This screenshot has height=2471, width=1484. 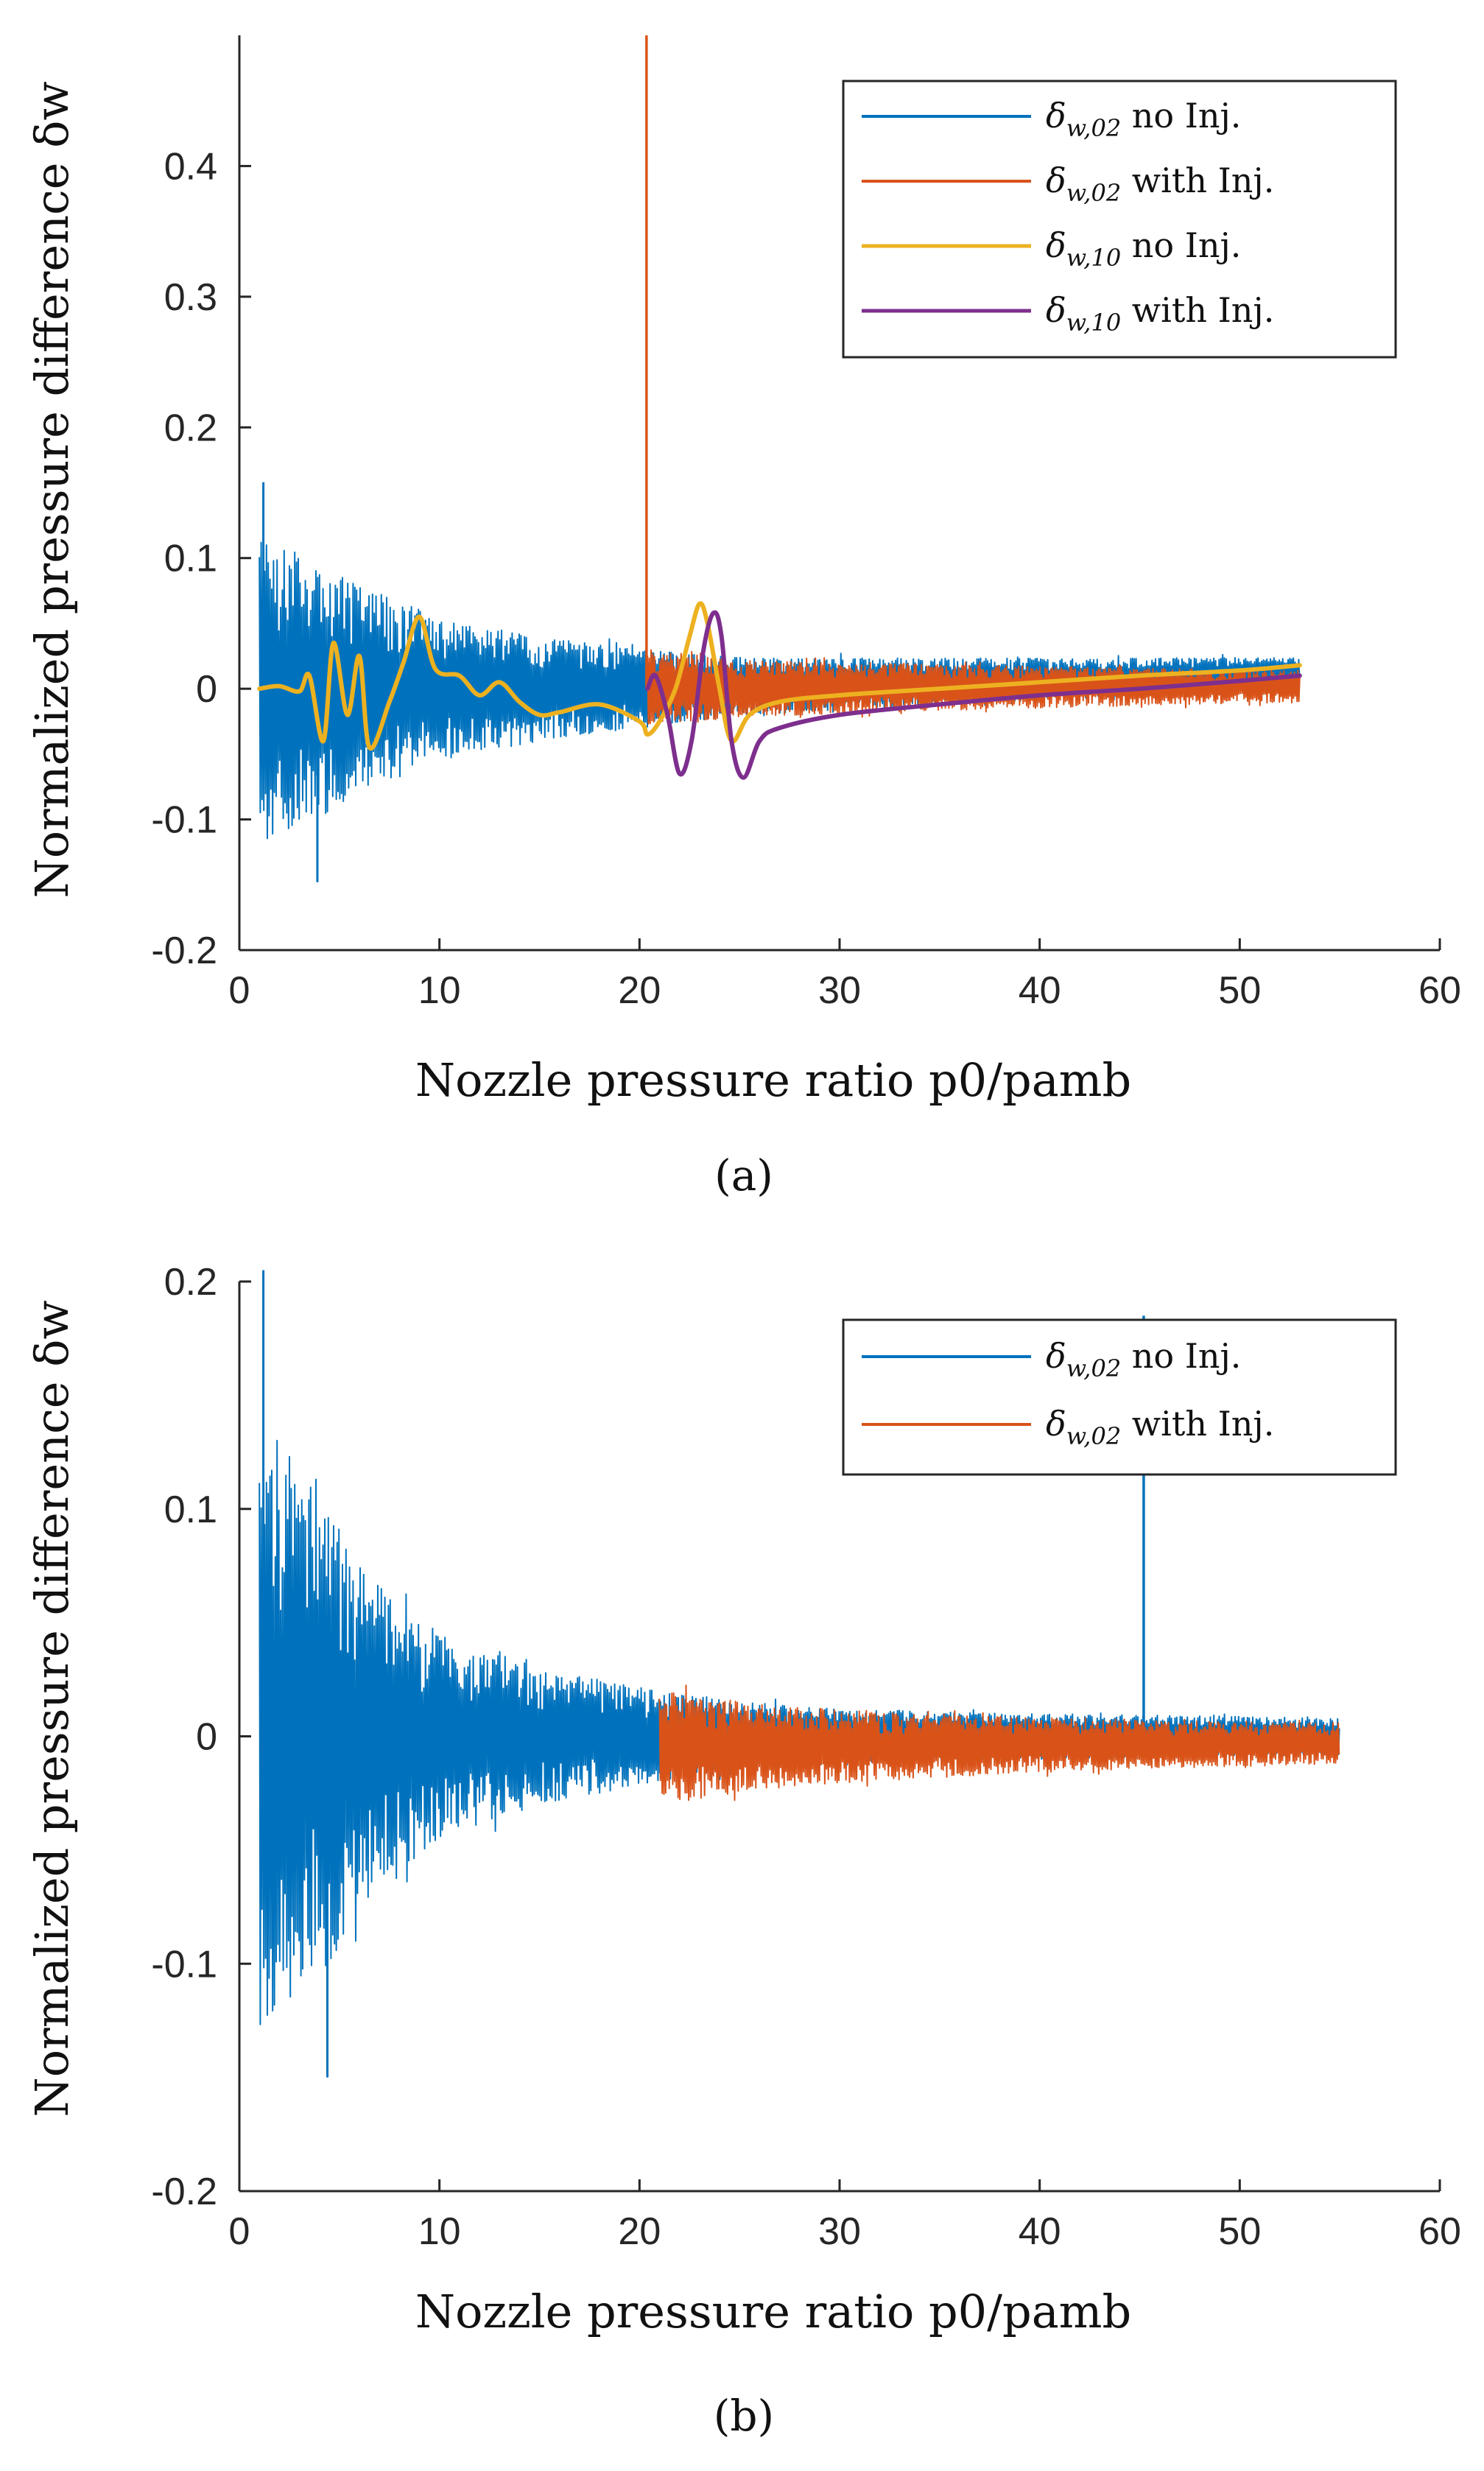 I want to click on y-axis-label-a: Normalized pressure difference δw, so click(x=52, y=489).